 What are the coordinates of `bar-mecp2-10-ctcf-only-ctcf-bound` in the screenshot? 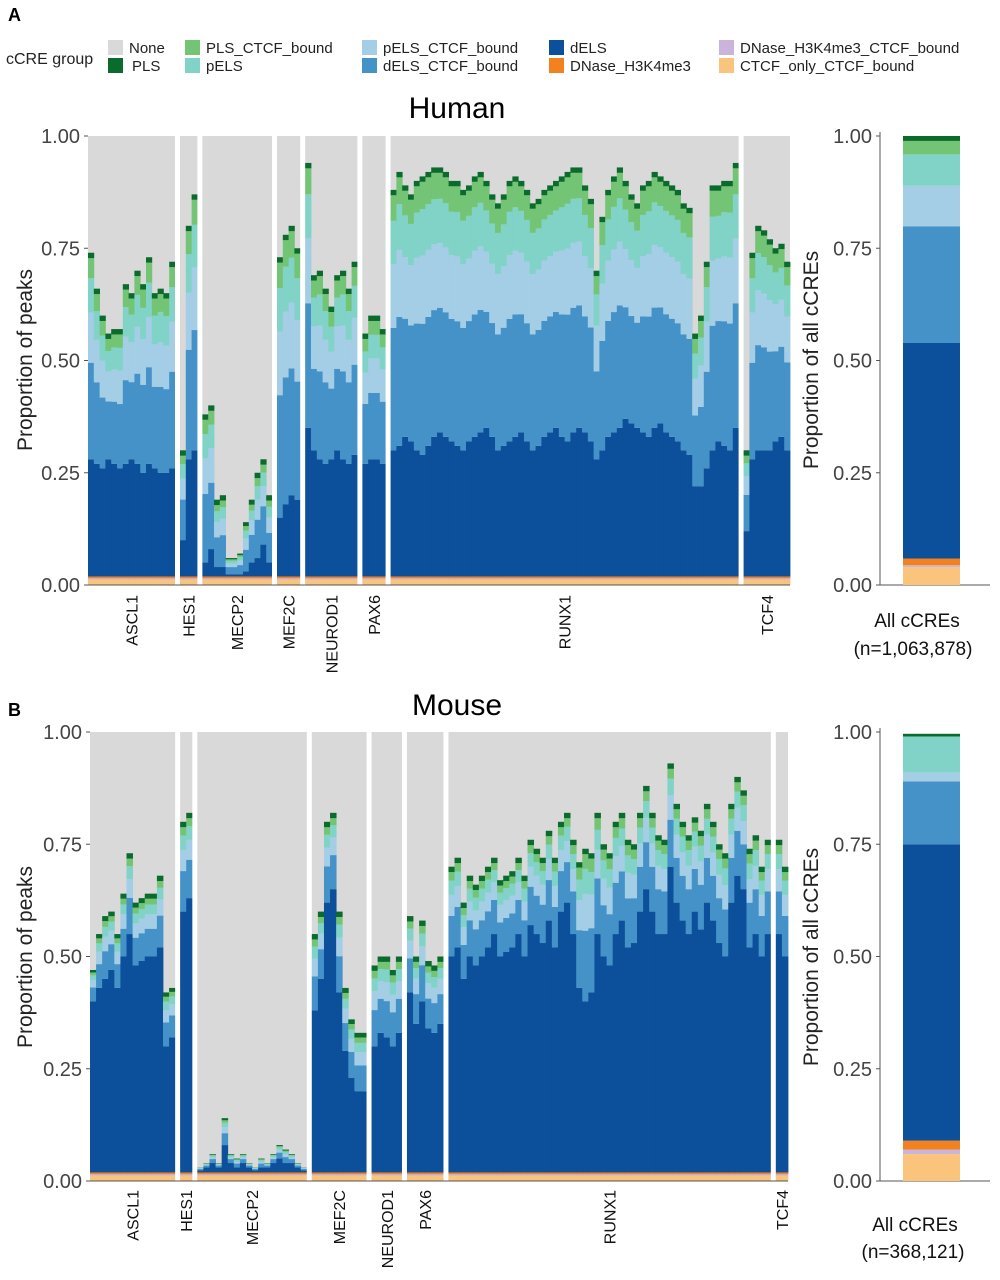 It's located at (255, 1178).